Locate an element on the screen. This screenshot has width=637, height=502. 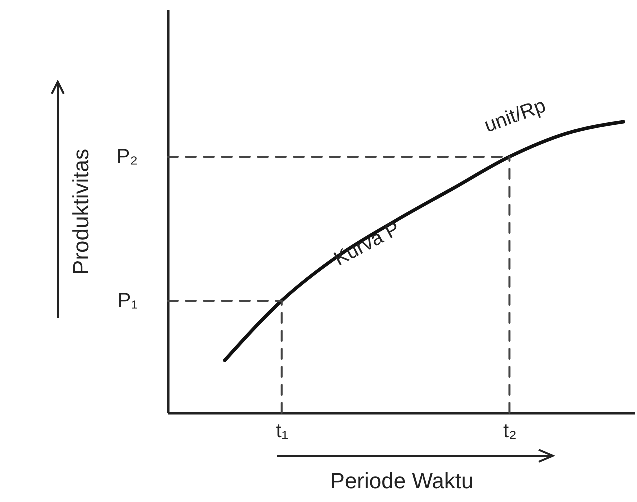
annotation: unit/Rp is located at coordinates (515, 116).